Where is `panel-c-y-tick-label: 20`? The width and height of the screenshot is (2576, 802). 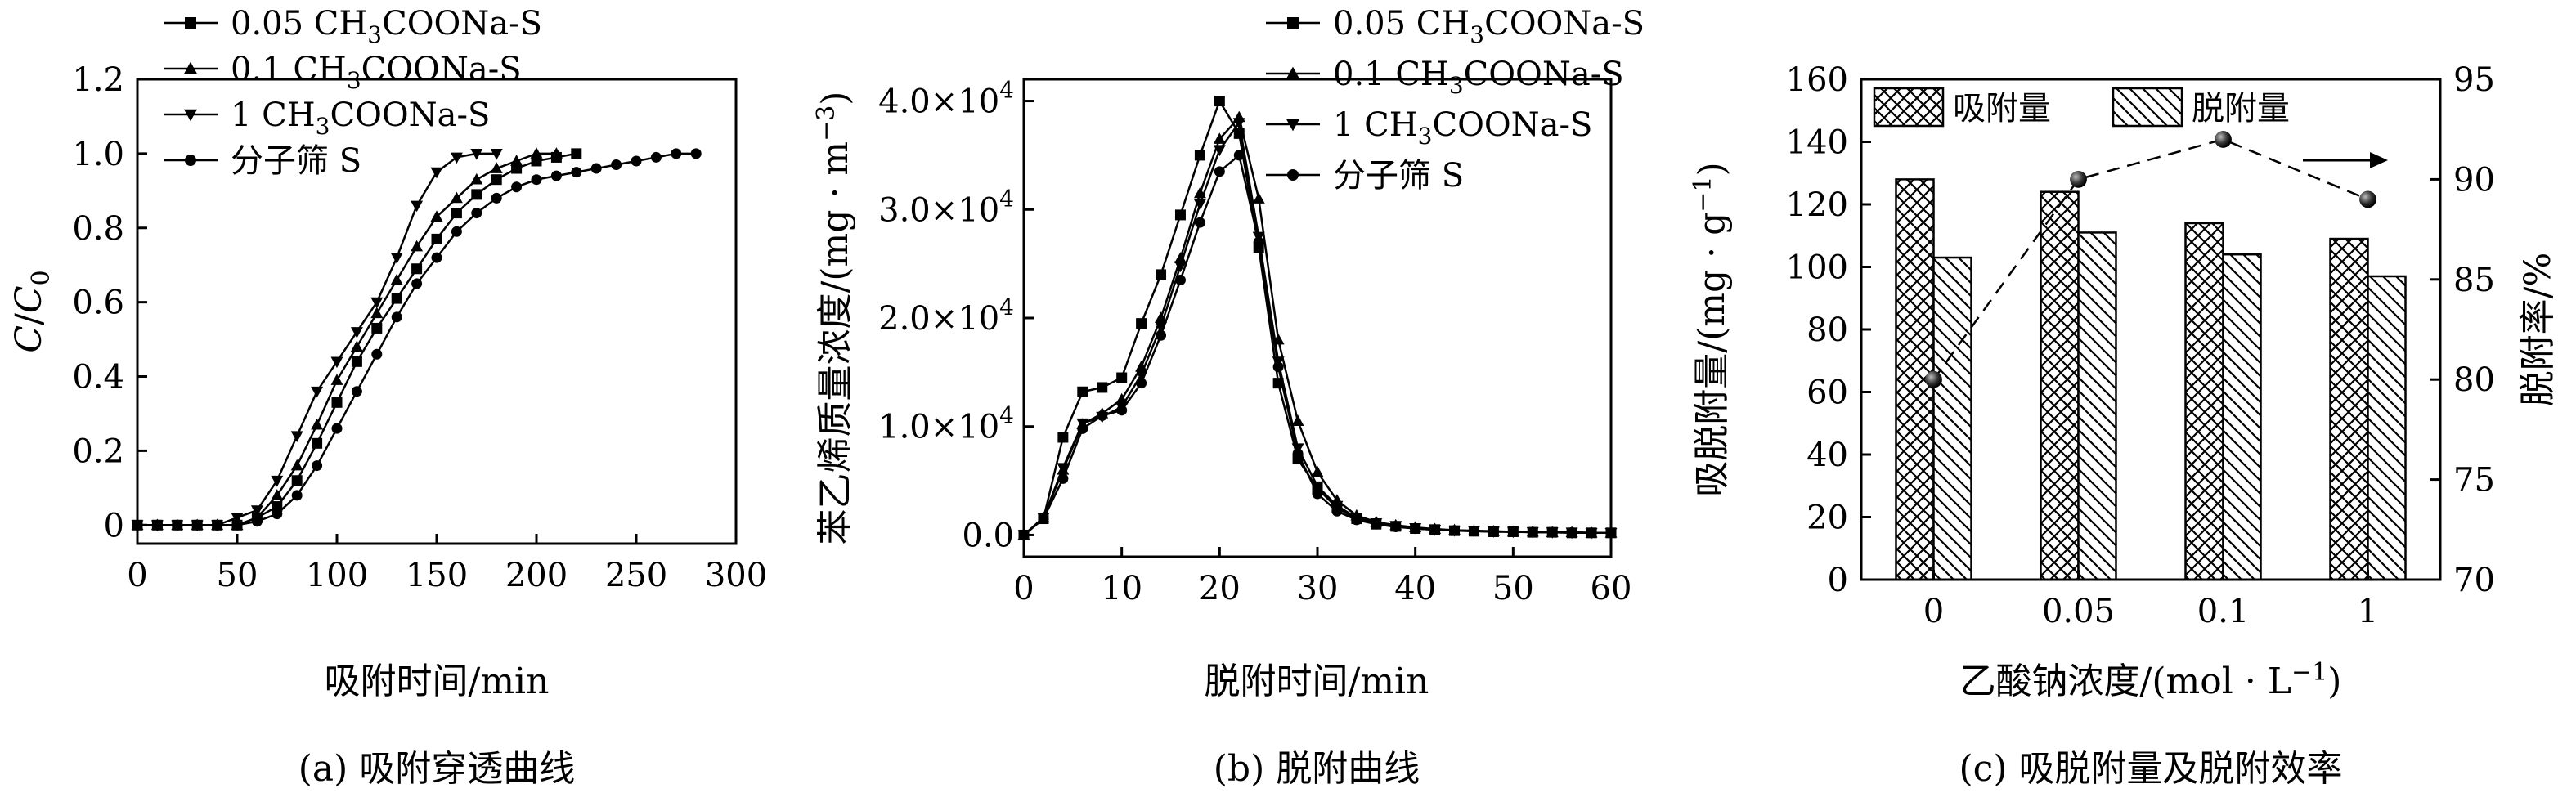 panel-c-y-tick-label: 20 is located at coordinates (1827, 519).